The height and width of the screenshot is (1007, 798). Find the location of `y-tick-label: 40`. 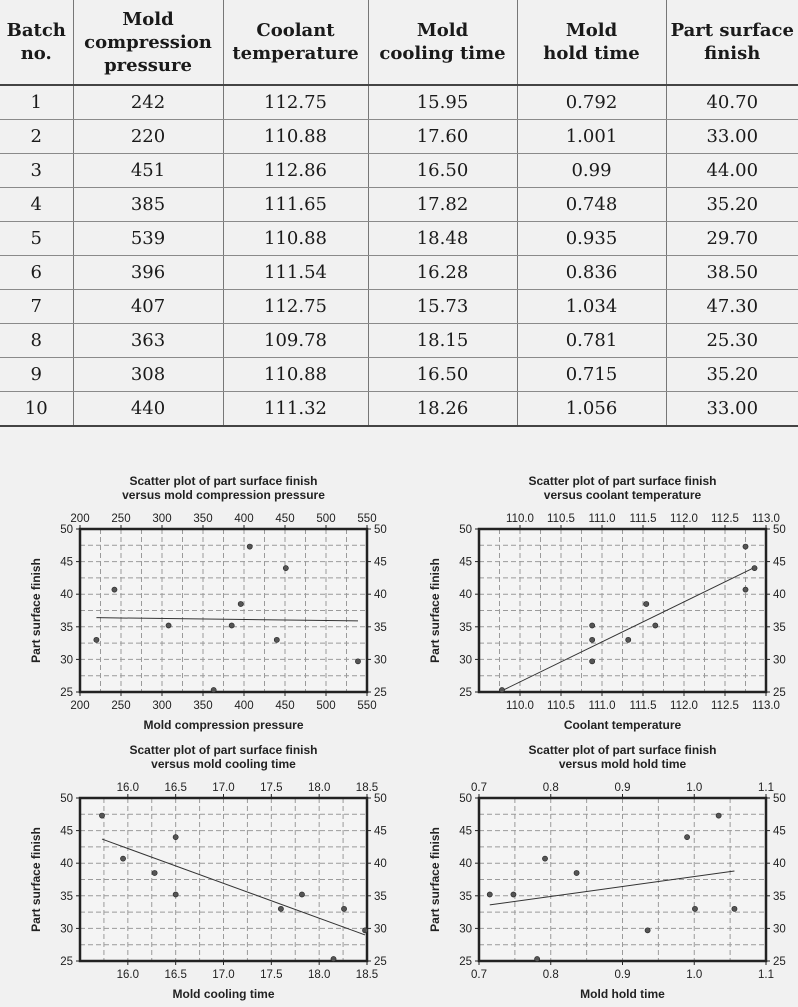

y-tick-label: 40 is located at coordinates (465, 595).